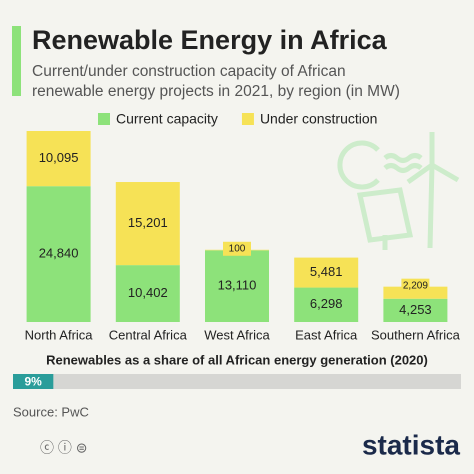 This screenshot has width=474, height=474. I want to click on value-label: 13,110, so click(237, 285).